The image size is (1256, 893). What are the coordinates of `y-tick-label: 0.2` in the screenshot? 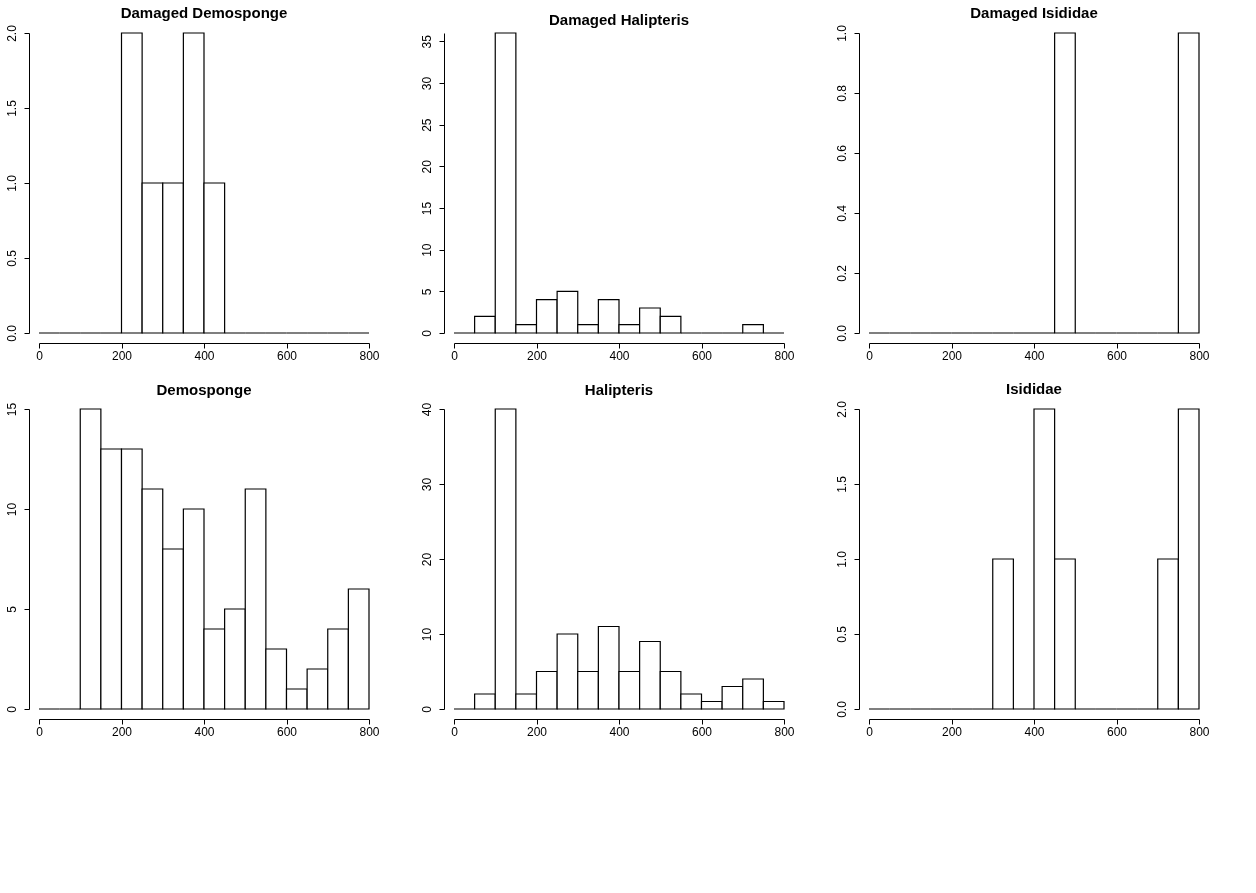 It's located at (841, 273).